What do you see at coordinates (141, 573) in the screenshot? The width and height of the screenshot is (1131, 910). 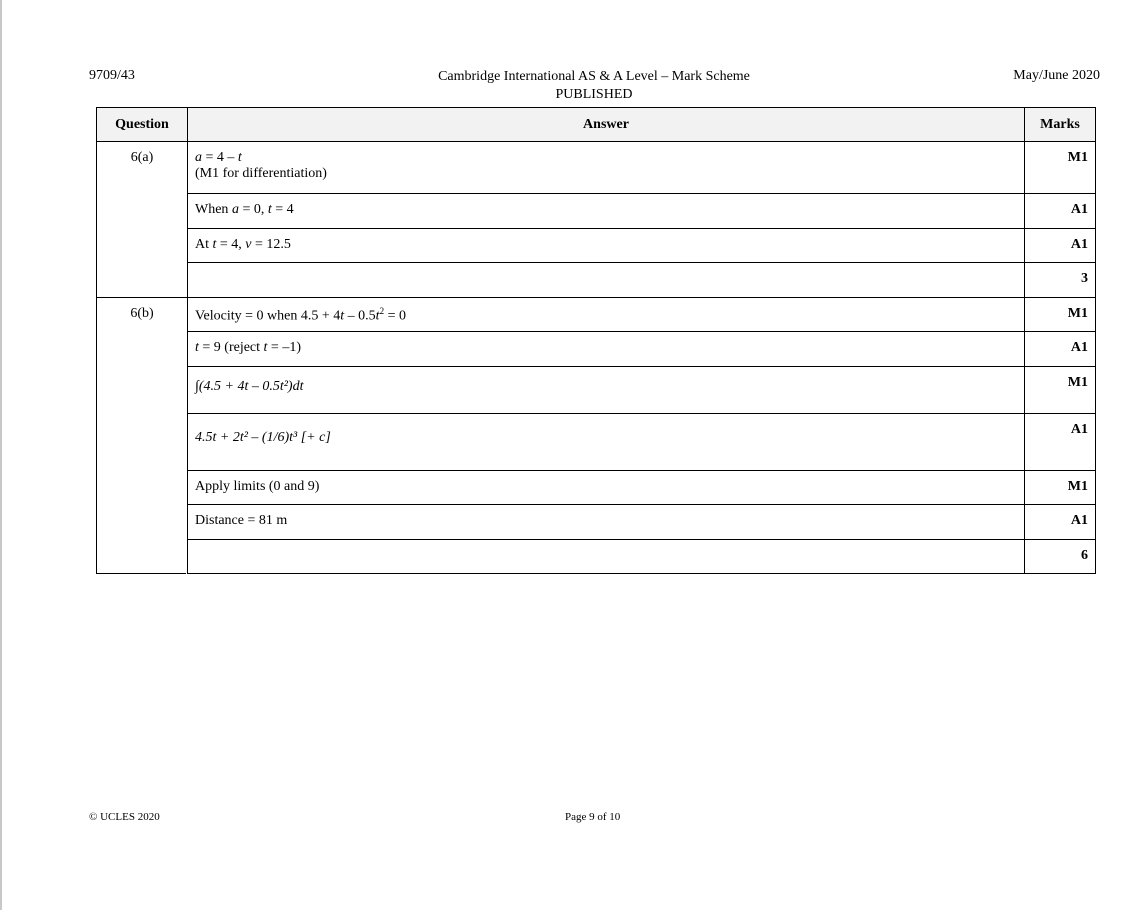 I see `table-bottom-border` at bounding box center [141, 573].